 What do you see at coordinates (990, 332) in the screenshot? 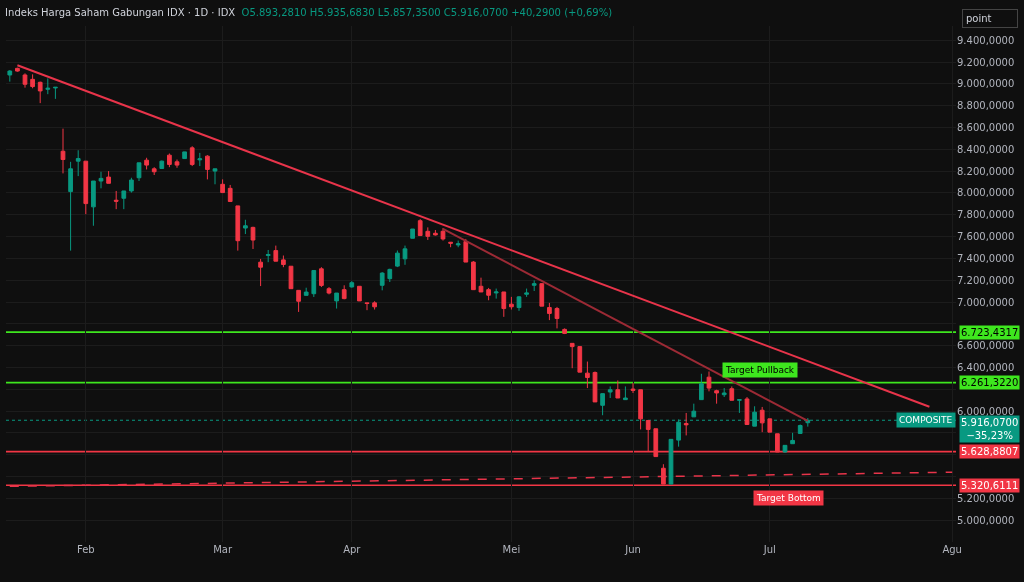
I see `ref-line-label: 6.723,4317` at bounding box center [990, 332].